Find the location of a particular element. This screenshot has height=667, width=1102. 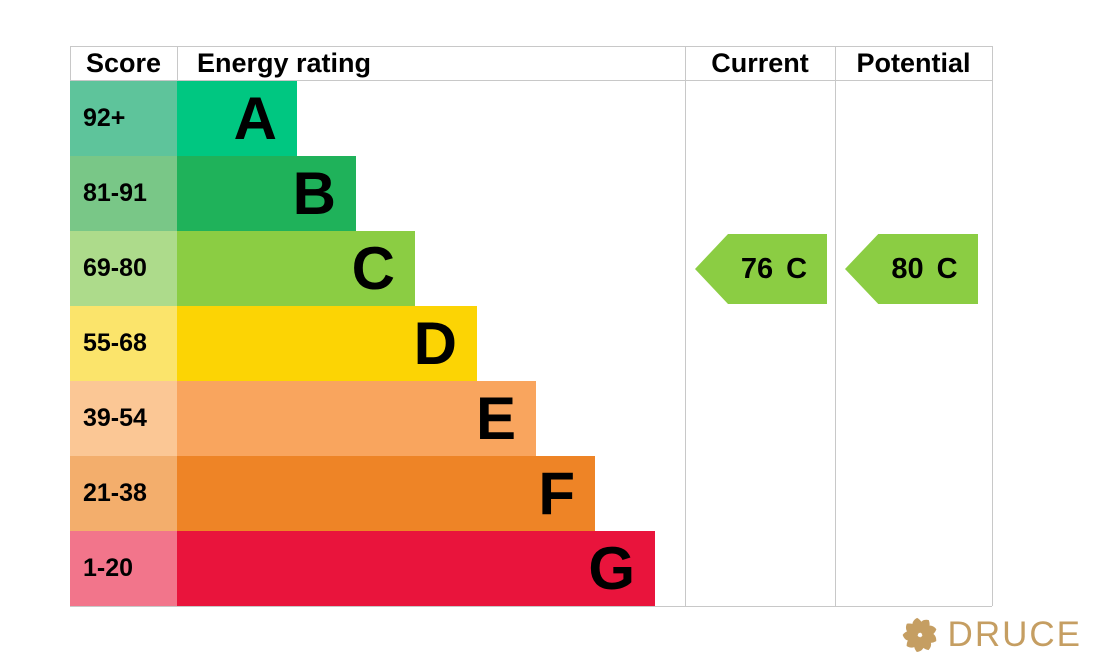

header-current: Current is located at coordinates (760, 63).